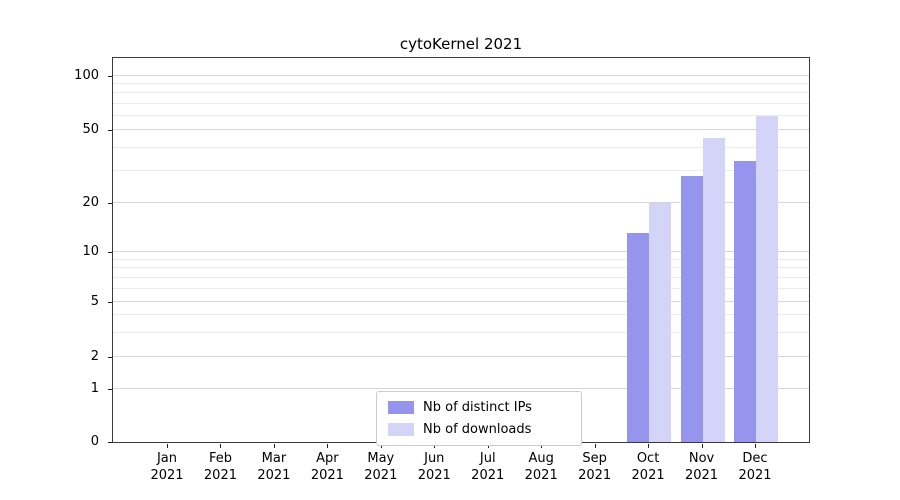  I want to click on legend-label-downloads: Nb of downloads, so click(477, 429).